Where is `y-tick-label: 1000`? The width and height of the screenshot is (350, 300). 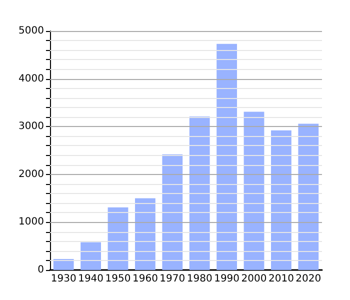 y-tick-label: 1000 is located at coordinates (31, 222).